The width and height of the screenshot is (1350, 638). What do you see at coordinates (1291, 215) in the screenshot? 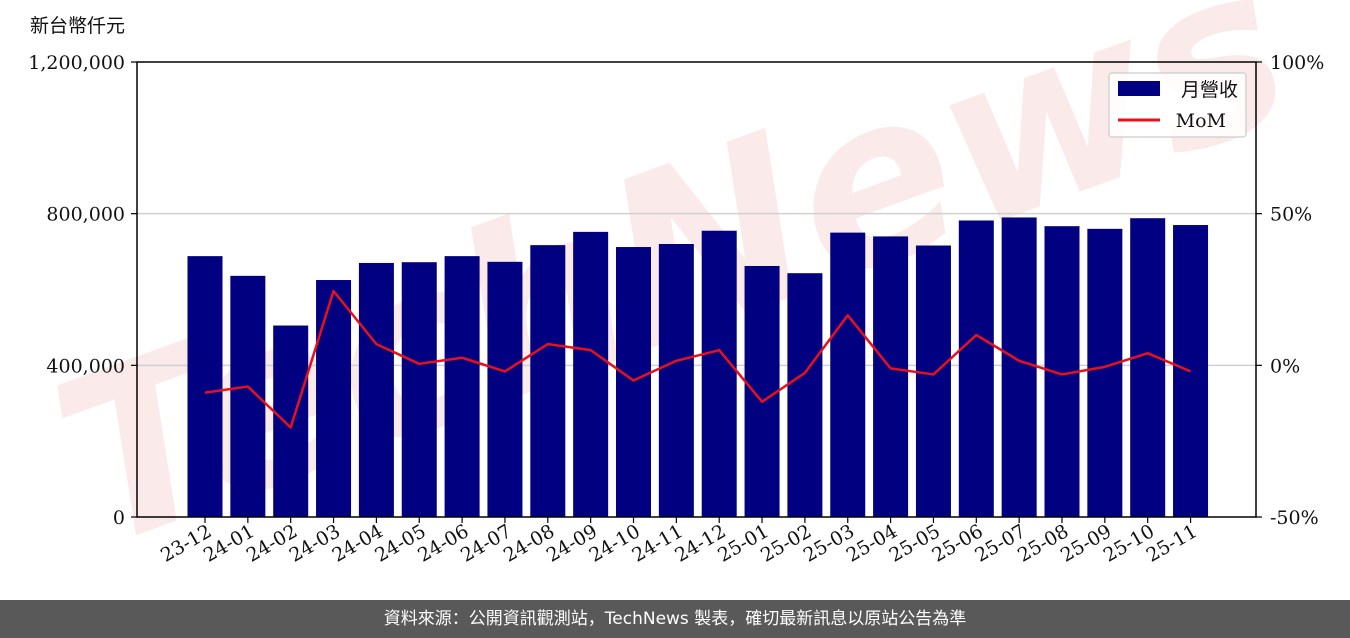
I see `right-tick-label: 50%` at bounding box center [1291, 215].